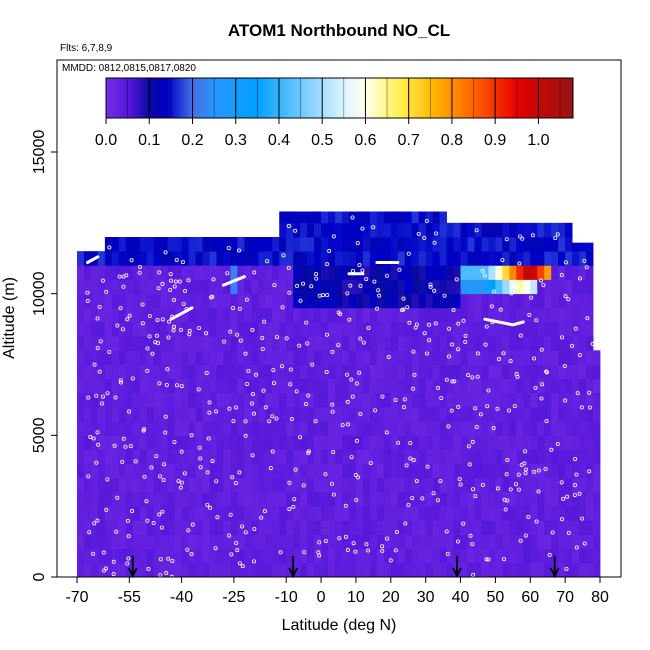  Describe the element at coordinates (461, 597) in the screenshot. I see `x-tick-label: 40` at that location.